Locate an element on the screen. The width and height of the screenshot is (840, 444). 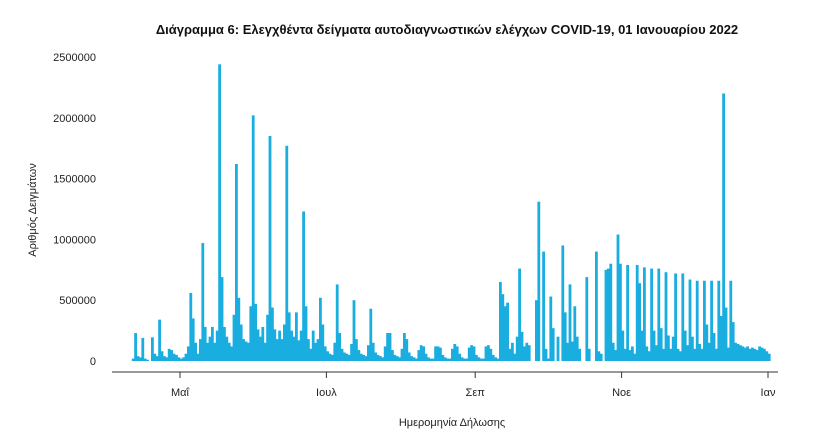
x-axis: Μαΐ Ιουλ Σεπ Νοε Ιαν is located at coordinates (473, 385).